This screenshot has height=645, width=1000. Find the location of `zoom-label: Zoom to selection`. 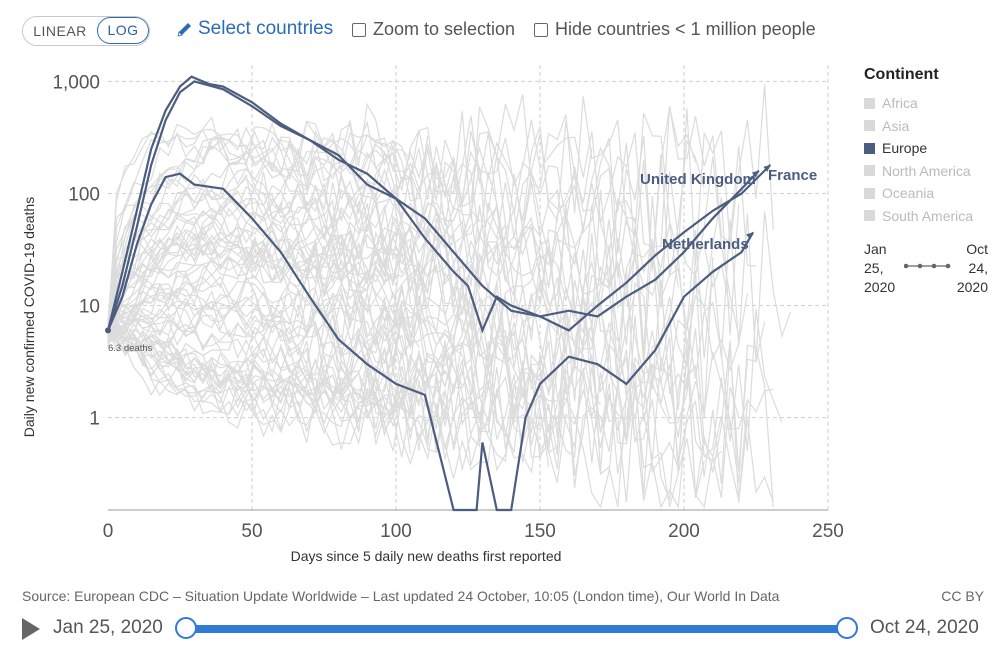

zoom-label: Zoom to selection is located at coordinates (444, 29).